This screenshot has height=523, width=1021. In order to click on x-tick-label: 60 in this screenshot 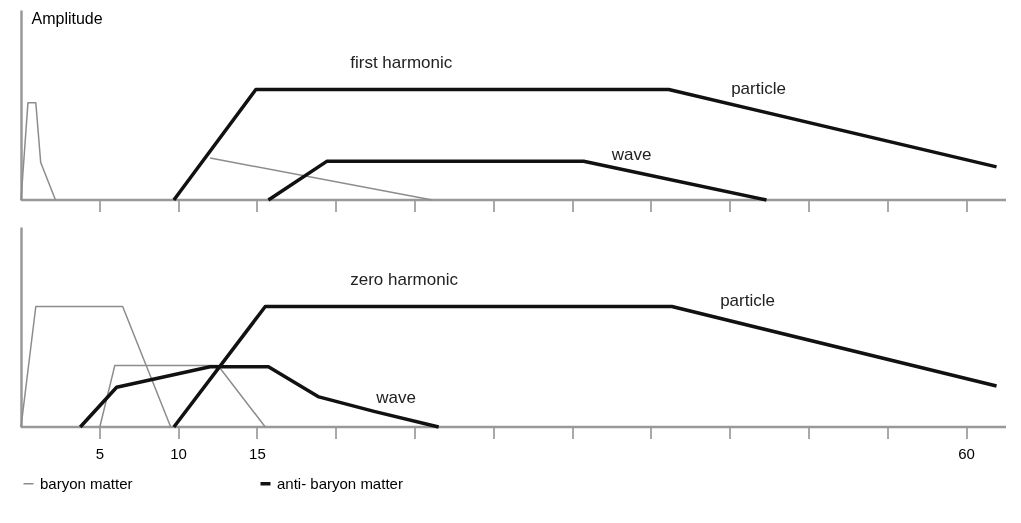, I will do `click(966, 453)`.